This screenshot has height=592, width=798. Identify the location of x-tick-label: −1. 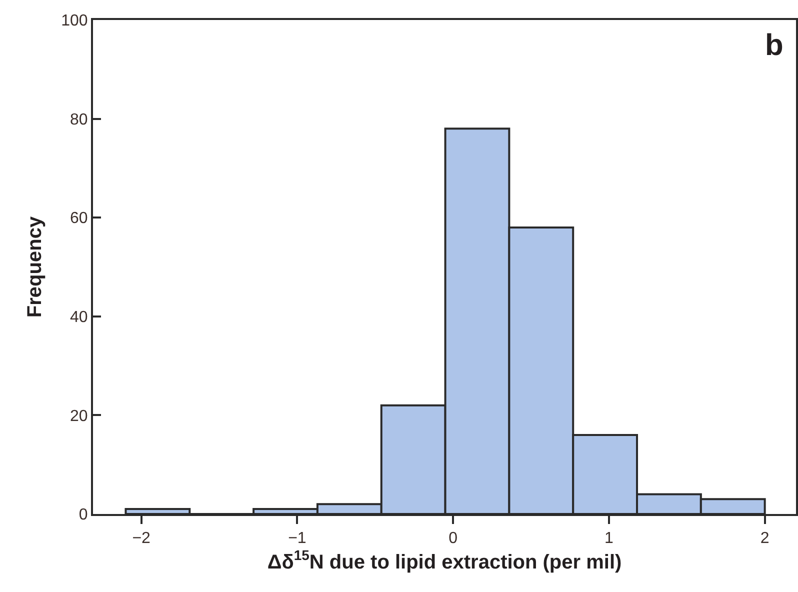
(297, 539).